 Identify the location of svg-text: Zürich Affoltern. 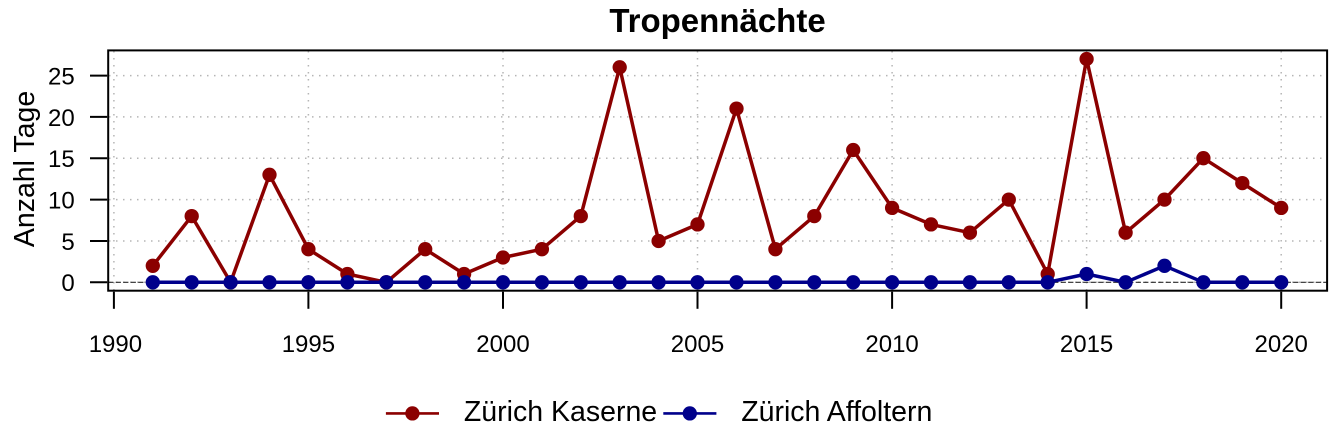
(836, 412).